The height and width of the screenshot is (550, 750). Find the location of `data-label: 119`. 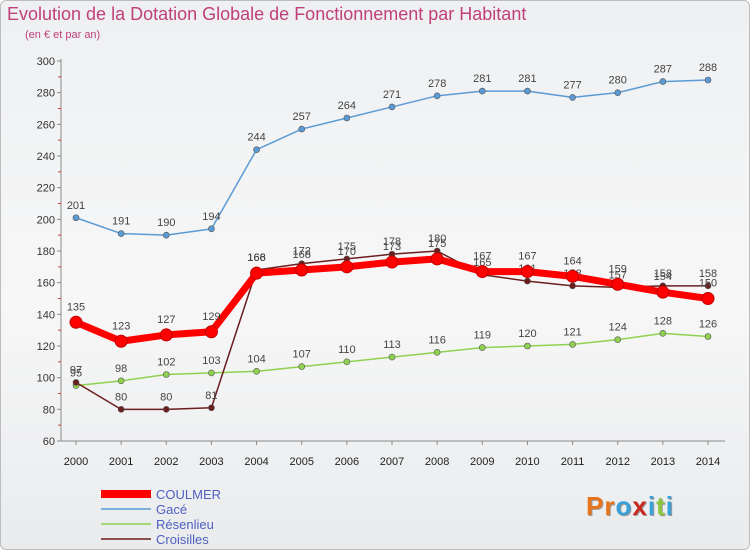

data-label: 119 is located at coordinates (483, 336).